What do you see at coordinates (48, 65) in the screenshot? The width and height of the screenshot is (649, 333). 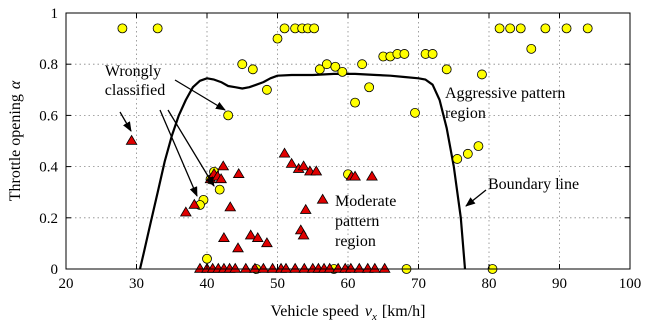 I see `y-tick-label-4: 0.8` at bounding box center [48, 65].